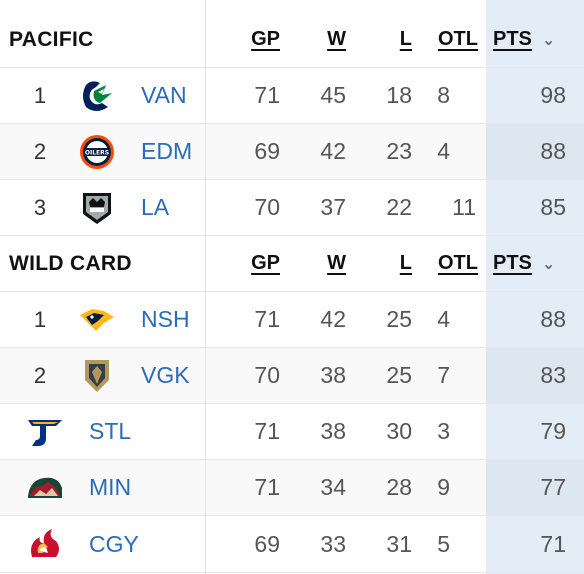  I want to click on table-row-la: 3 LA 70 37 22 11 85, so click(292, 208).